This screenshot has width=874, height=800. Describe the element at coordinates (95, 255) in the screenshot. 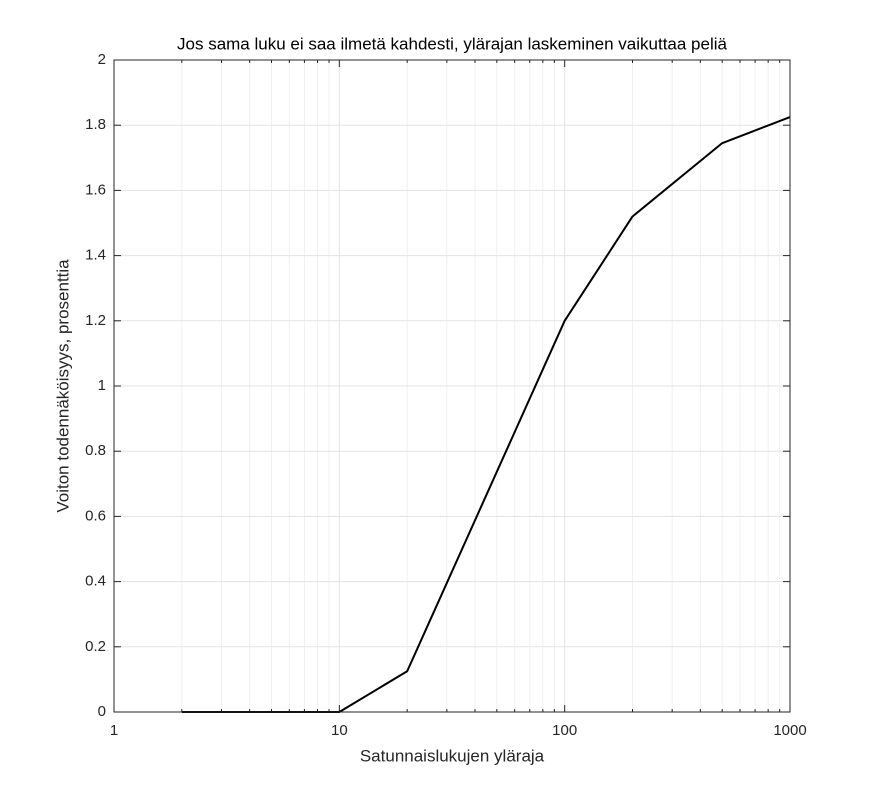

I see `y-tick-label: 1.4` at that location.